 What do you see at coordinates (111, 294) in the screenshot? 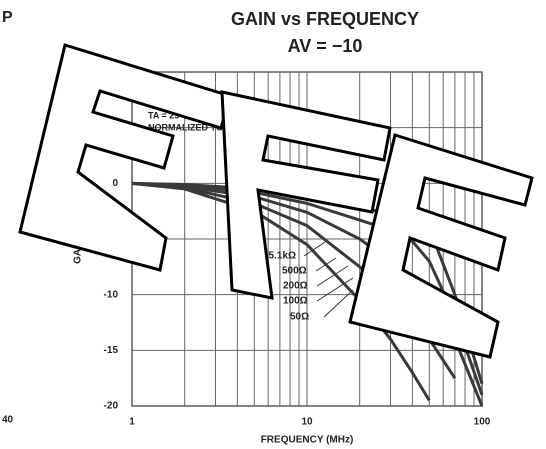
I see `y-tick-label: -10` at bounding box center [111, 294].